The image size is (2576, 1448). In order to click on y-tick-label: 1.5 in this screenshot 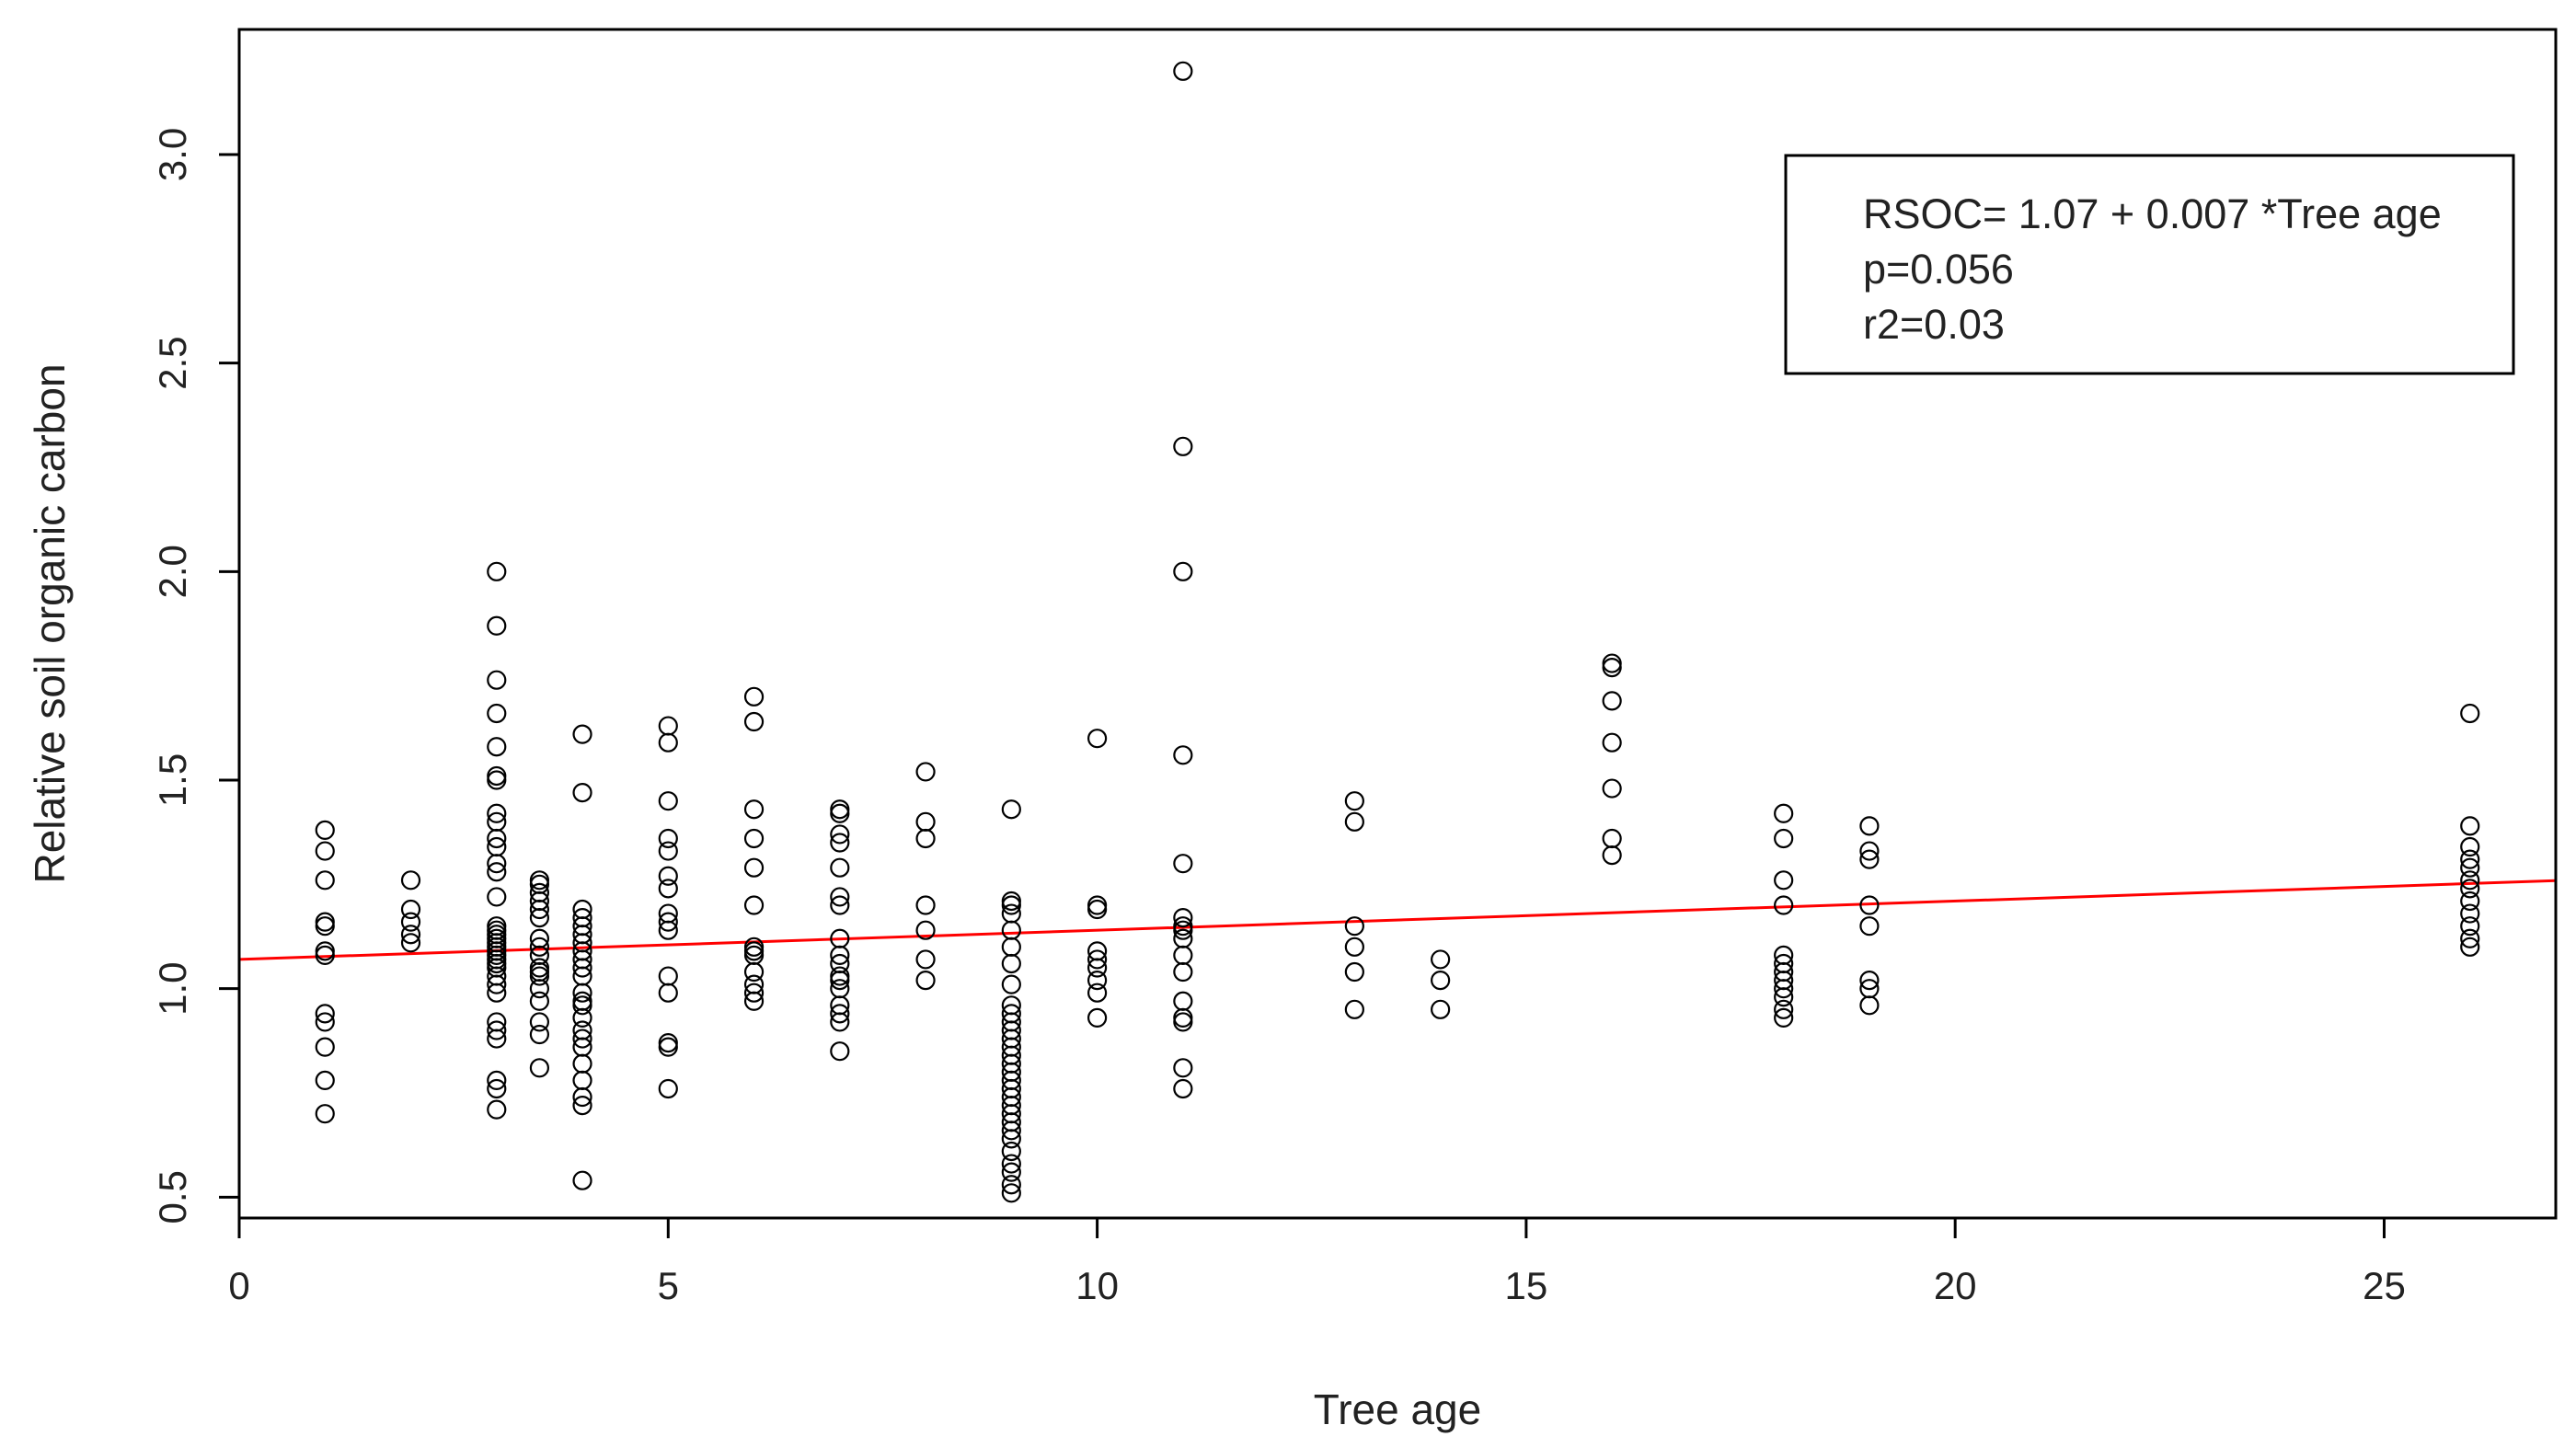, I will do `click(172, 780)`.